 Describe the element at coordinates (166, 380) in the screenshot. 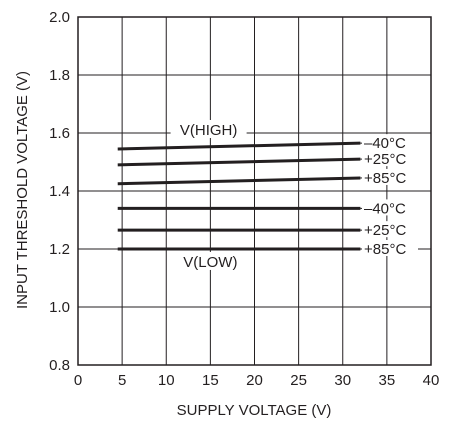

I see `x-tick-label: 10` at that location.